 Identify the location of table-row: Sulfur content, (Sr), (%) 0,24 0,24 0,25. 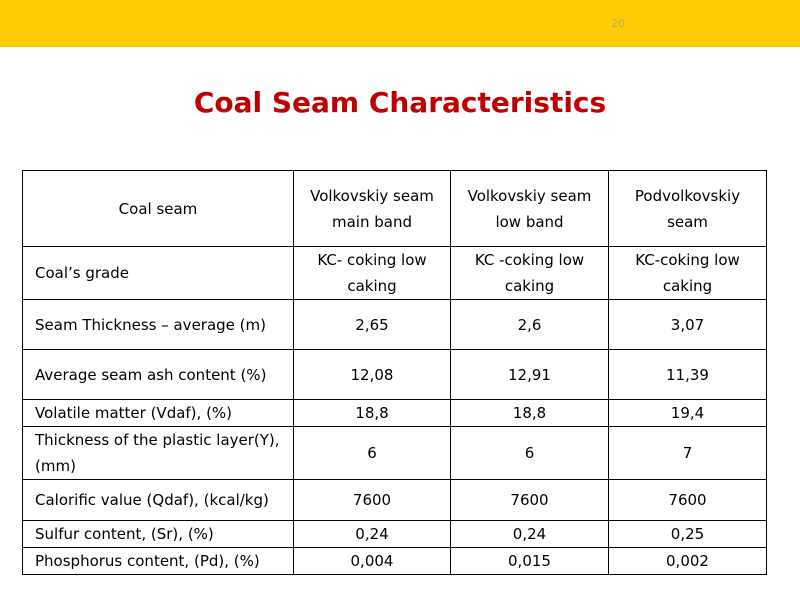
(394, 534).